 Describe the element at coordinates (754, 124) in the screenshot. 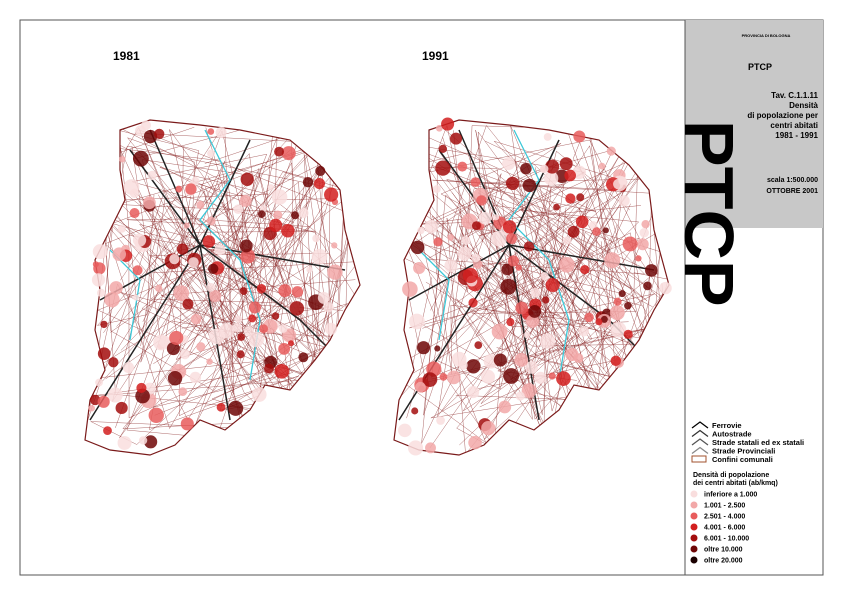

I see `title-panel` at that location.